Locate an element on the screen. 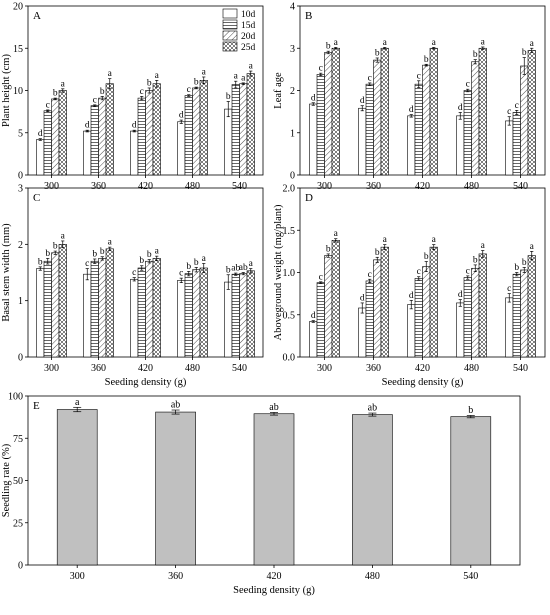 The height and width of the screenshot is (615, 550). legend-label: 15d is located at coordinates (248, 26).